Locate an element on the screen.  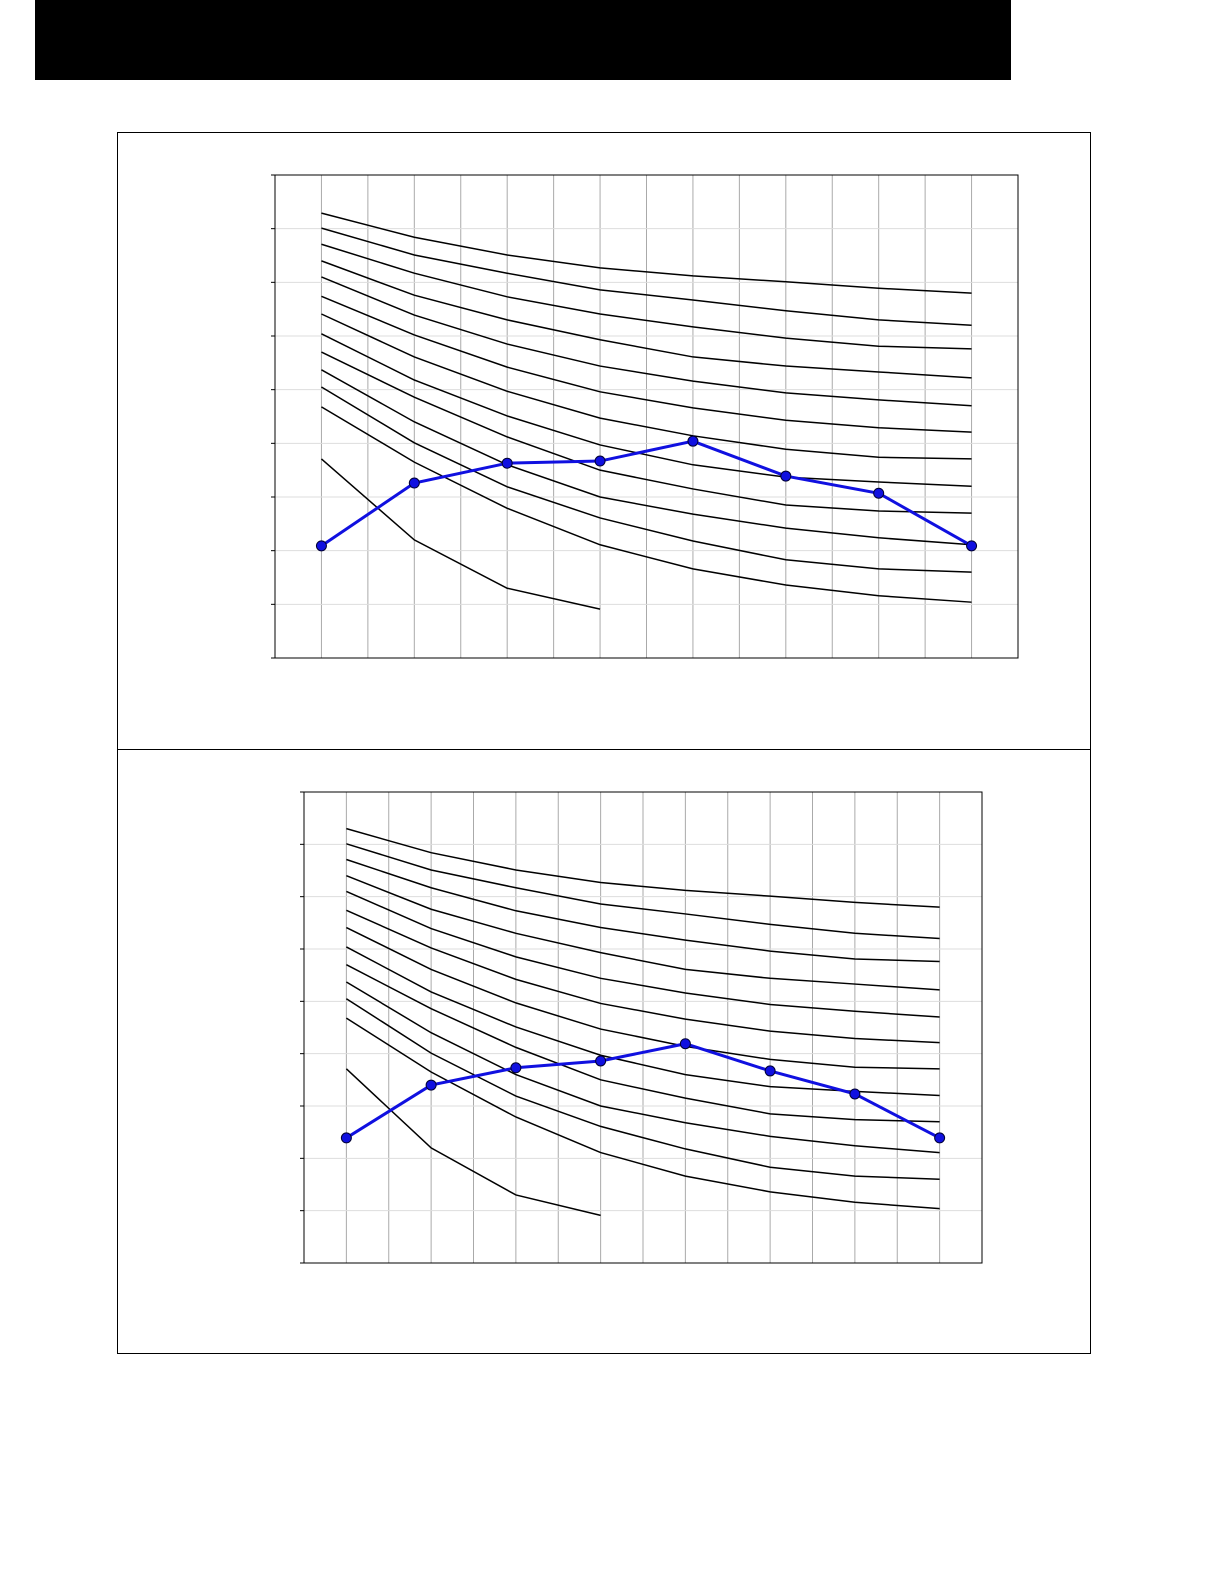
header-bar is located at coordinates (523, 40).